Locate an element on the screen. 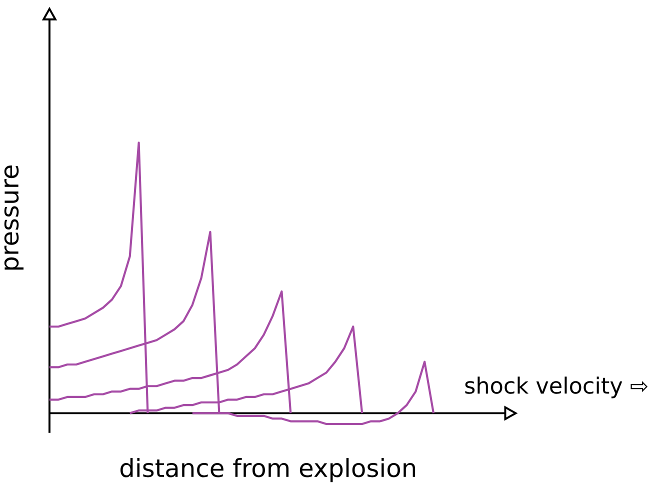 The image size is (653, 493). x-axis-title: distance from explosion is located at coordinates (268, 470).